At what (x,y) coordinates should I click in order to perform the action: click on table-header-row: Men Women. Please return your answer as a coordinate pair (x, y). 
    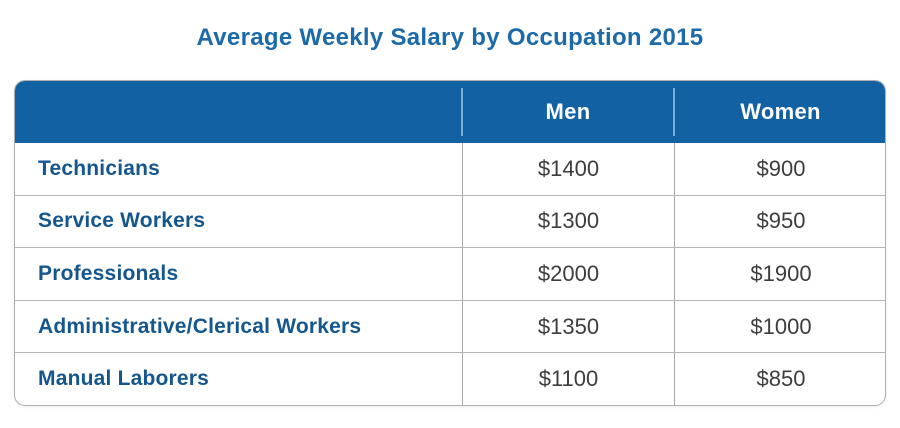
    Looking at the image, I should click on (450, 112).